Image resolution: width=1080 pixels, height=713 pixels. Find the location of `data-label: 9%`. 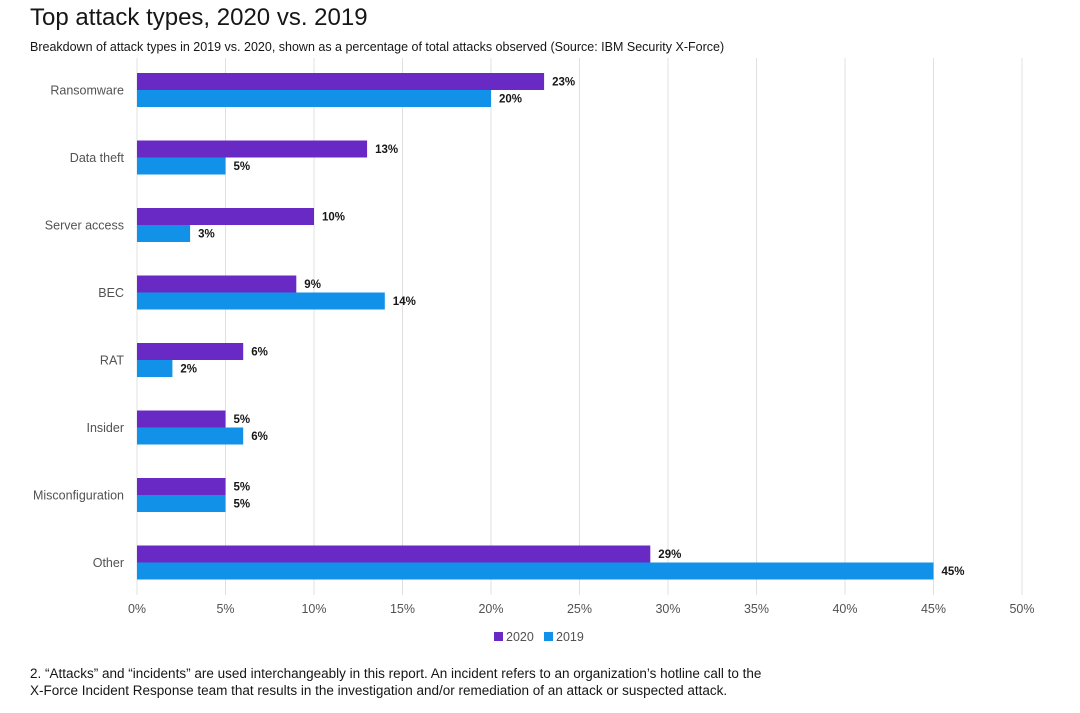

data-label: 9% is located at coordinates (312, 285).